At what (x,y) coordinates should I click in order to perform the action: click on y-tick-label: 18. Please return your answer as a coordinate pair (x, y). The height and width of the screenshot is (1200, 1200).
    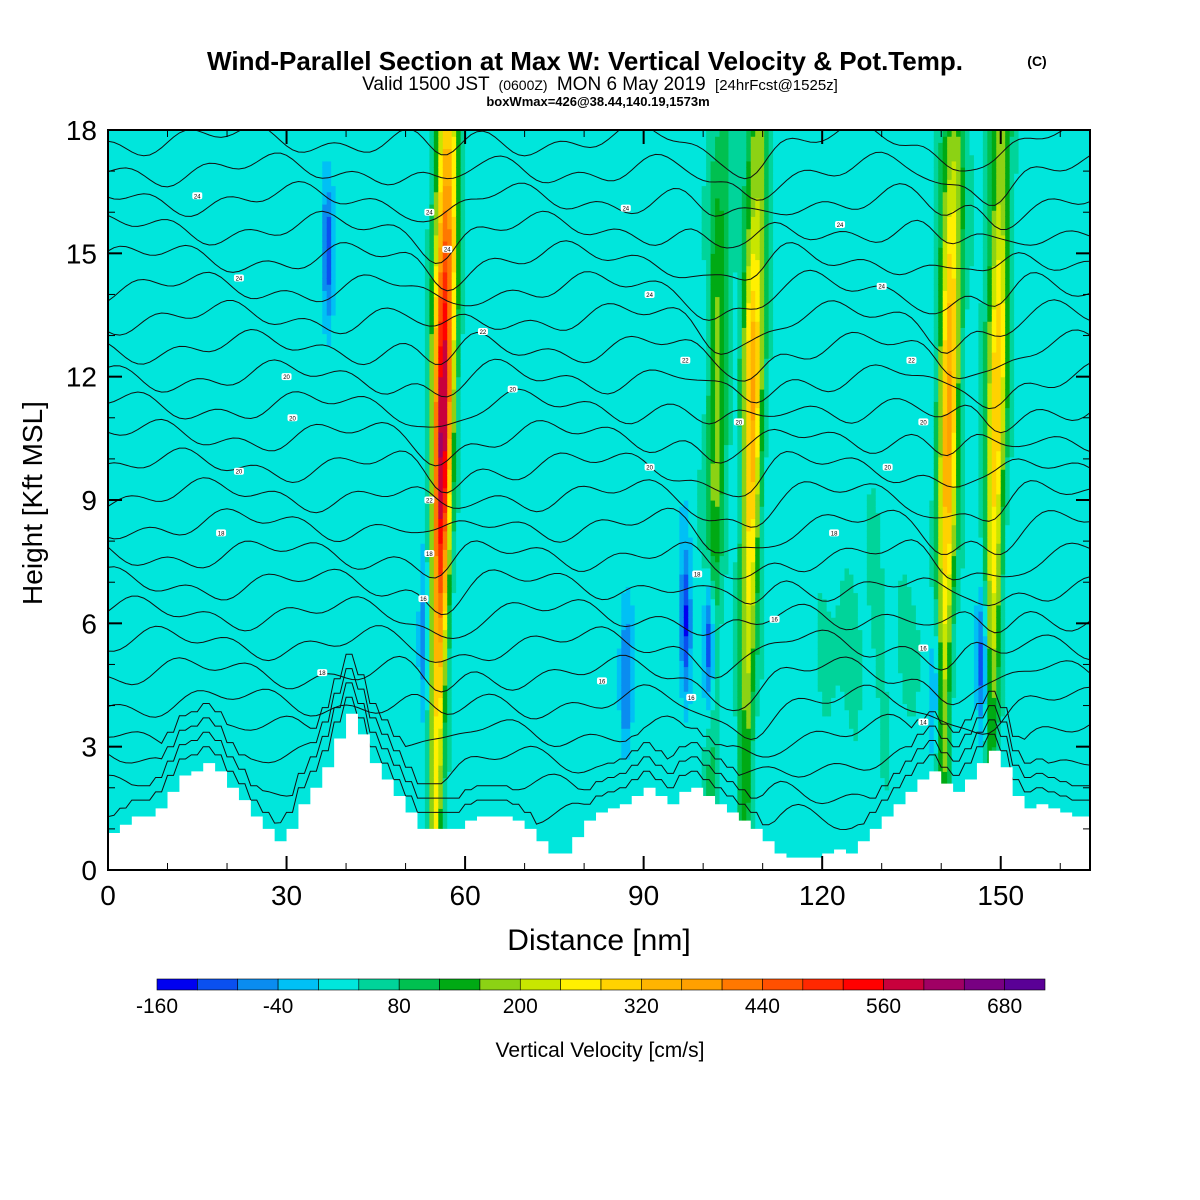
    Looking at the image, I should click on (81, 130).